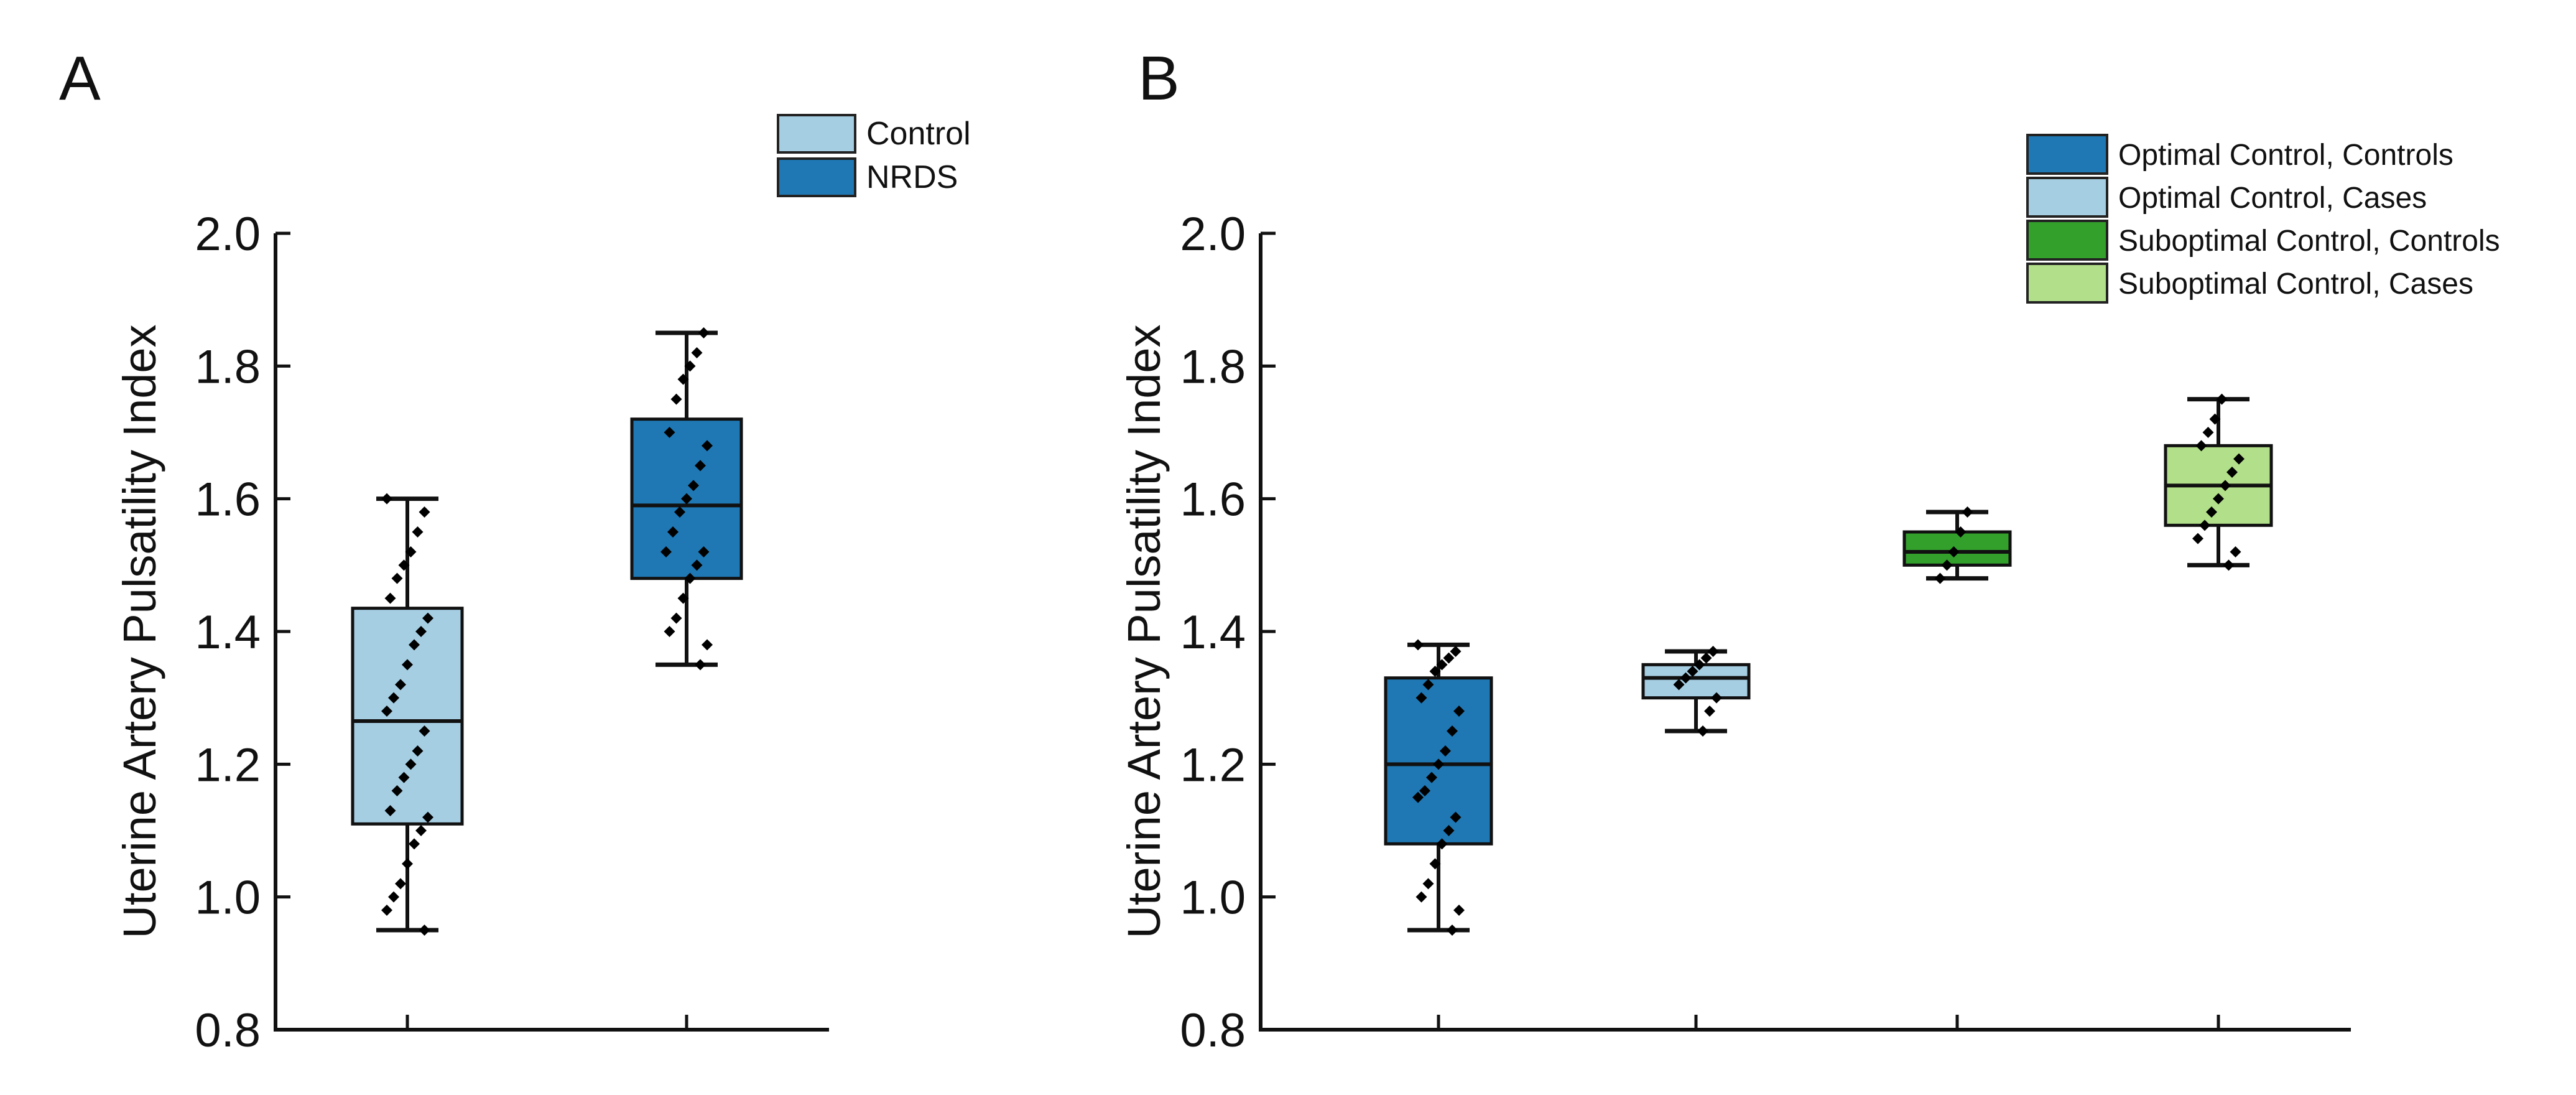 The height and width of the screenshot is (1095, 2576). I want to click on panel-label: B, so click(1159, 78).